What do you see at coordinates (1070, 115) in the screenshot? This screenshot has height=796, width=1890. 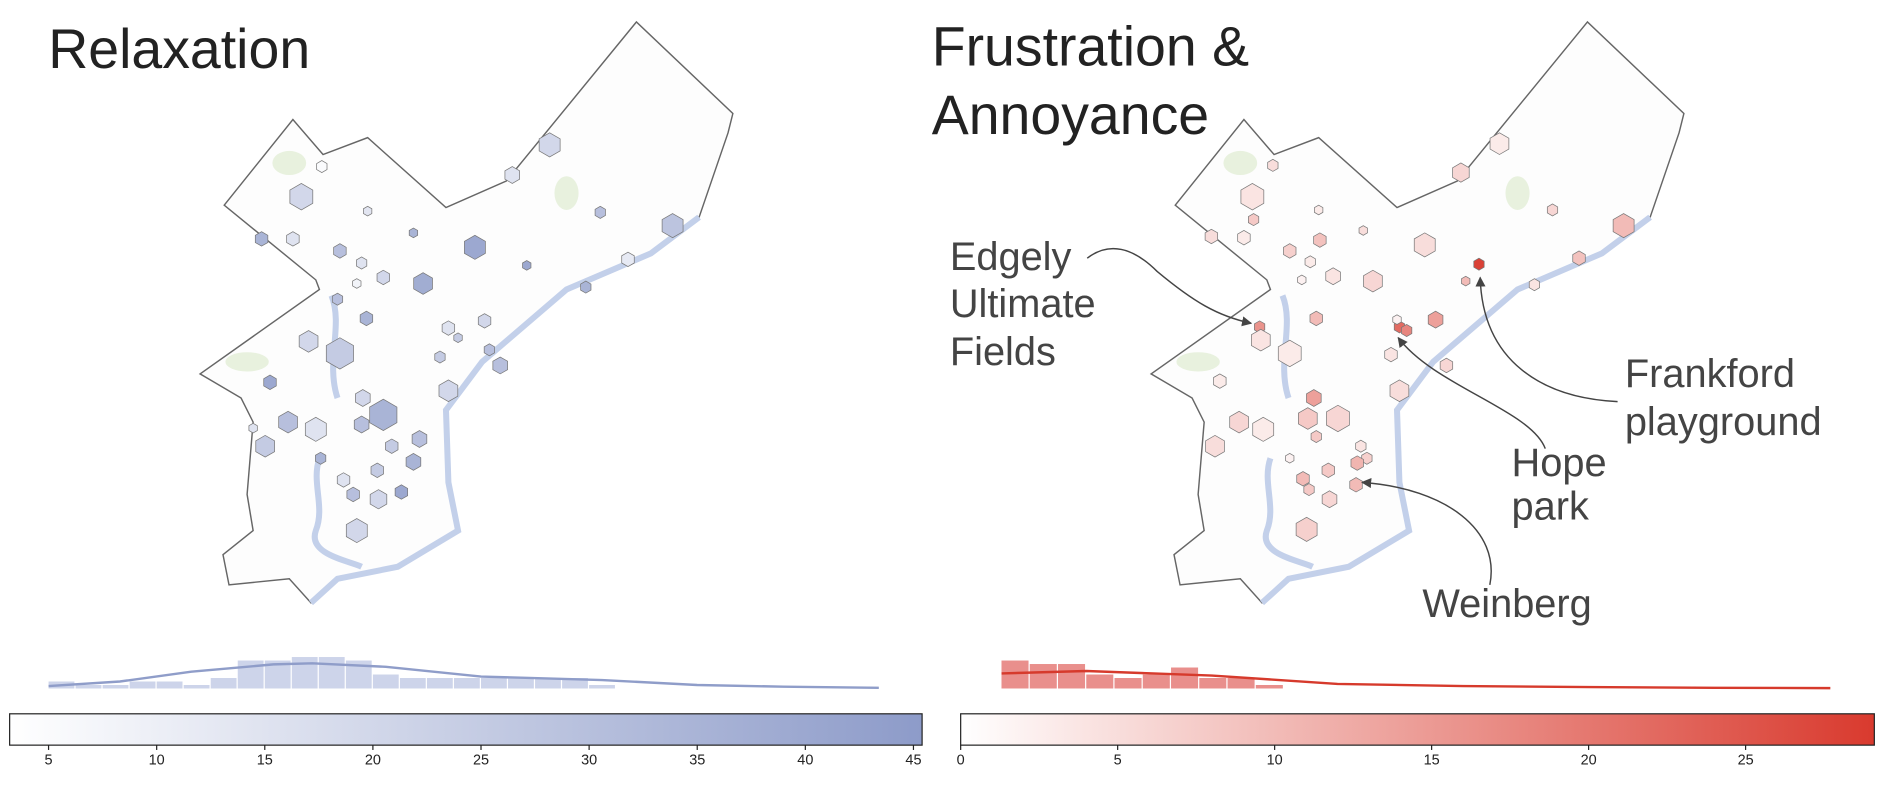 I see `panel-title: Annoyance` at bounding box center [1070, 115].